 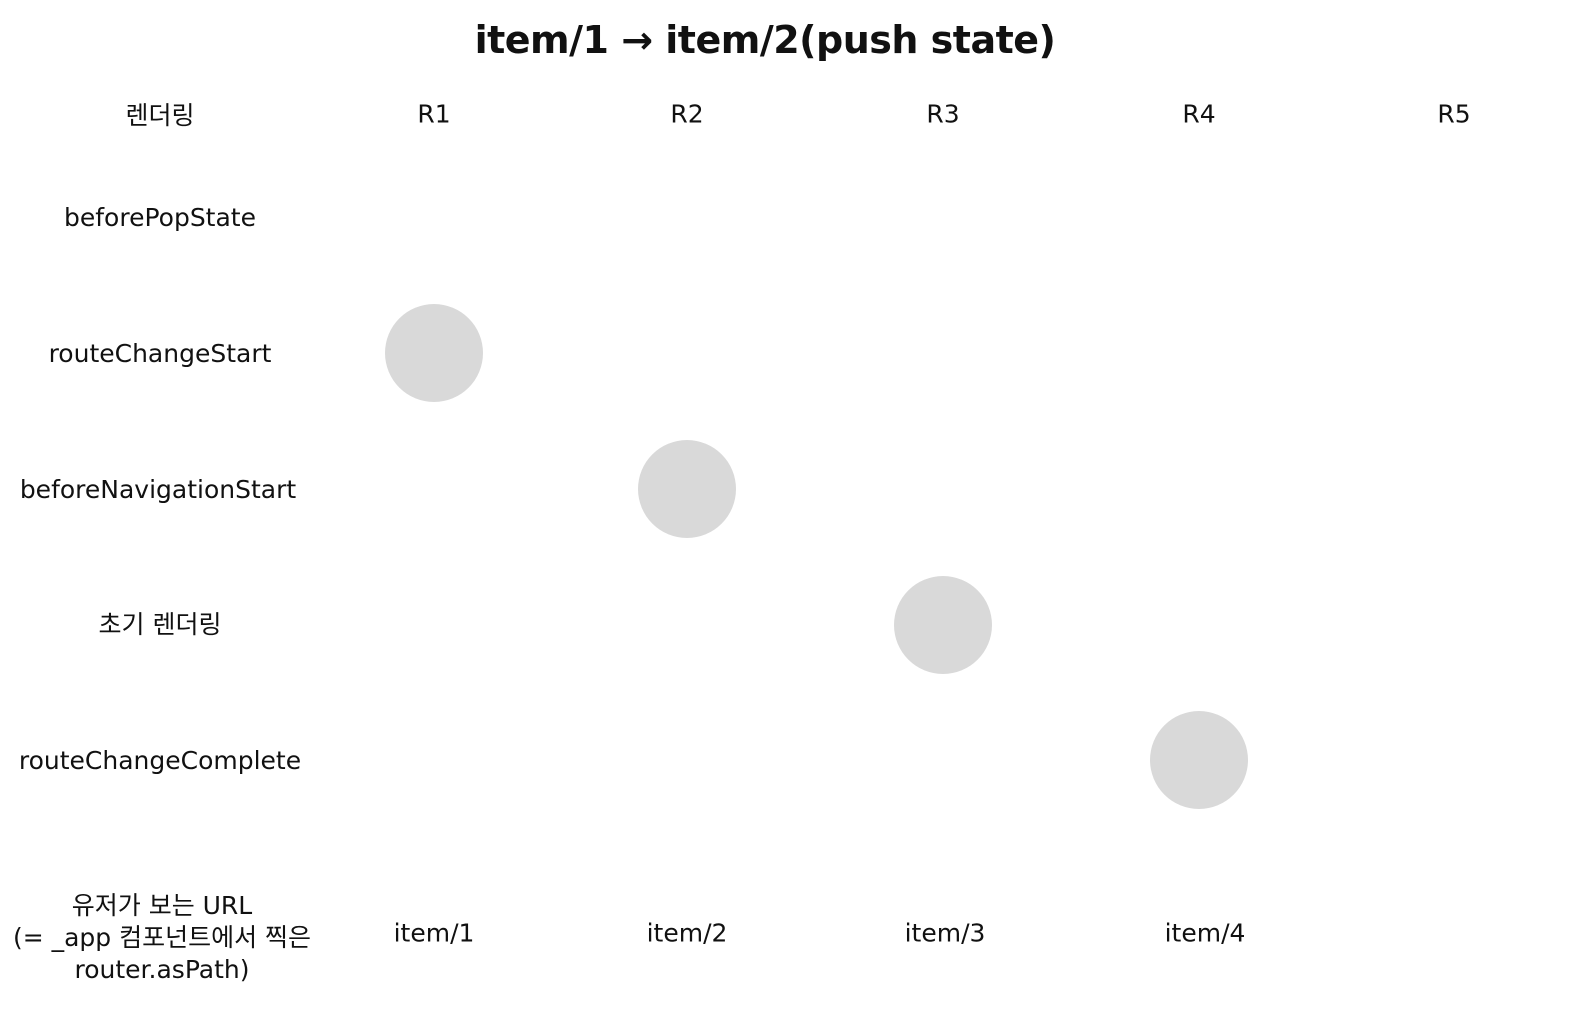 What do you see at coordinates (687, 933) in the screenshot?
I see `url-value-r2: item/2` at bounding box center [687, 933].